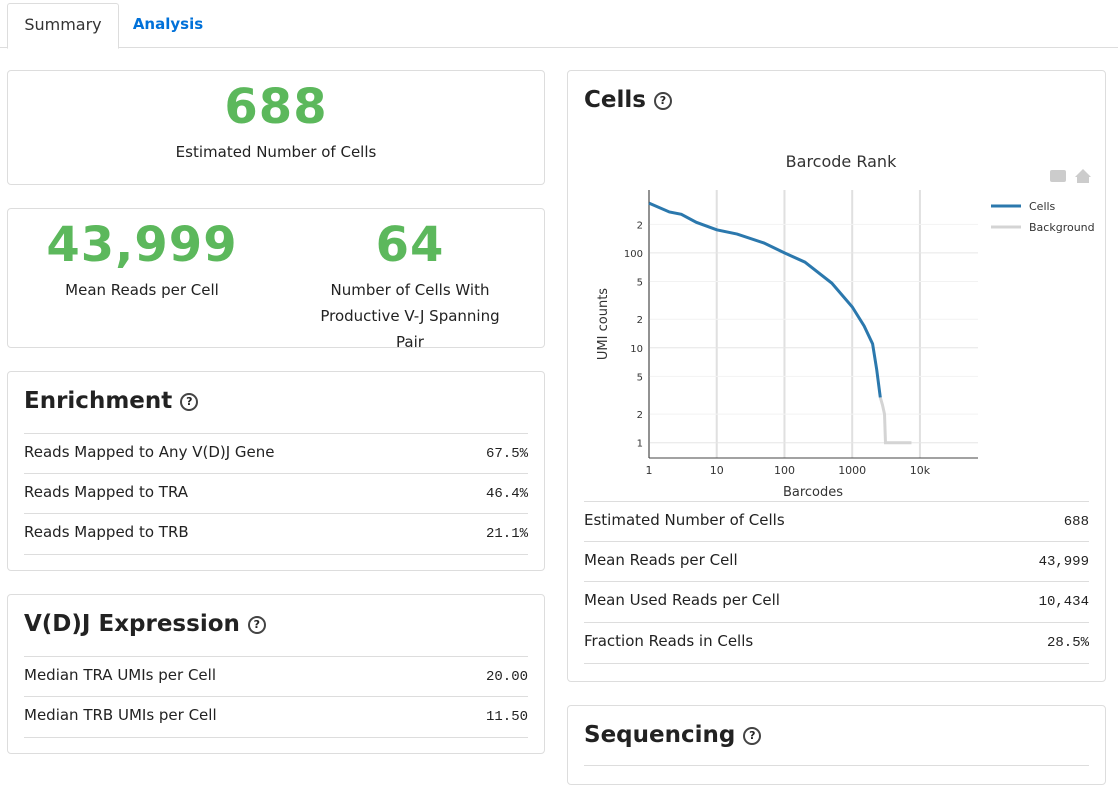 The image size is (1118, 785). What do you see at coordinates (506, 454) in the screenshot?
I see `row-value: 67.5%` at bounding box center [506, 454].